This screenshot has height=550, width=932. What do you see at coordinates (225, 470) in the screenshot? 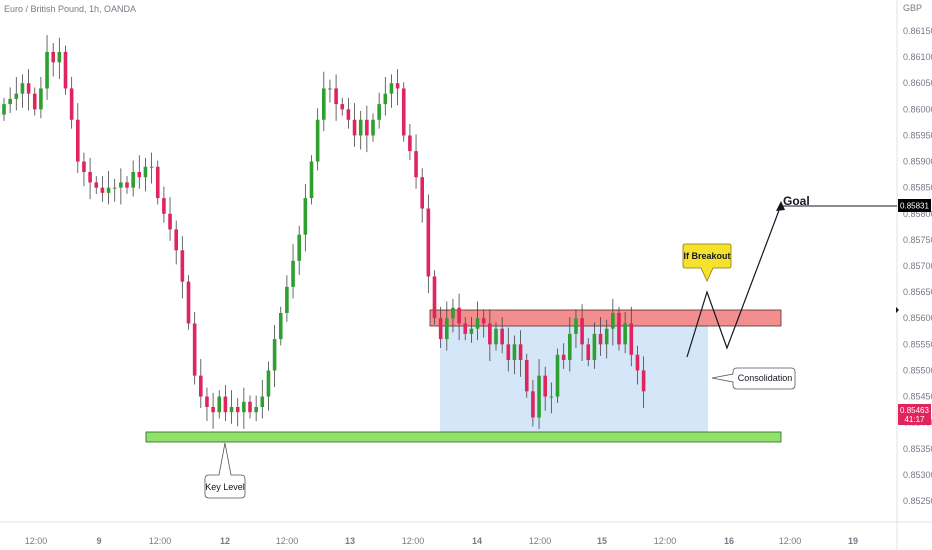
I see `key-level-callout` at bounding box center [225, 470].